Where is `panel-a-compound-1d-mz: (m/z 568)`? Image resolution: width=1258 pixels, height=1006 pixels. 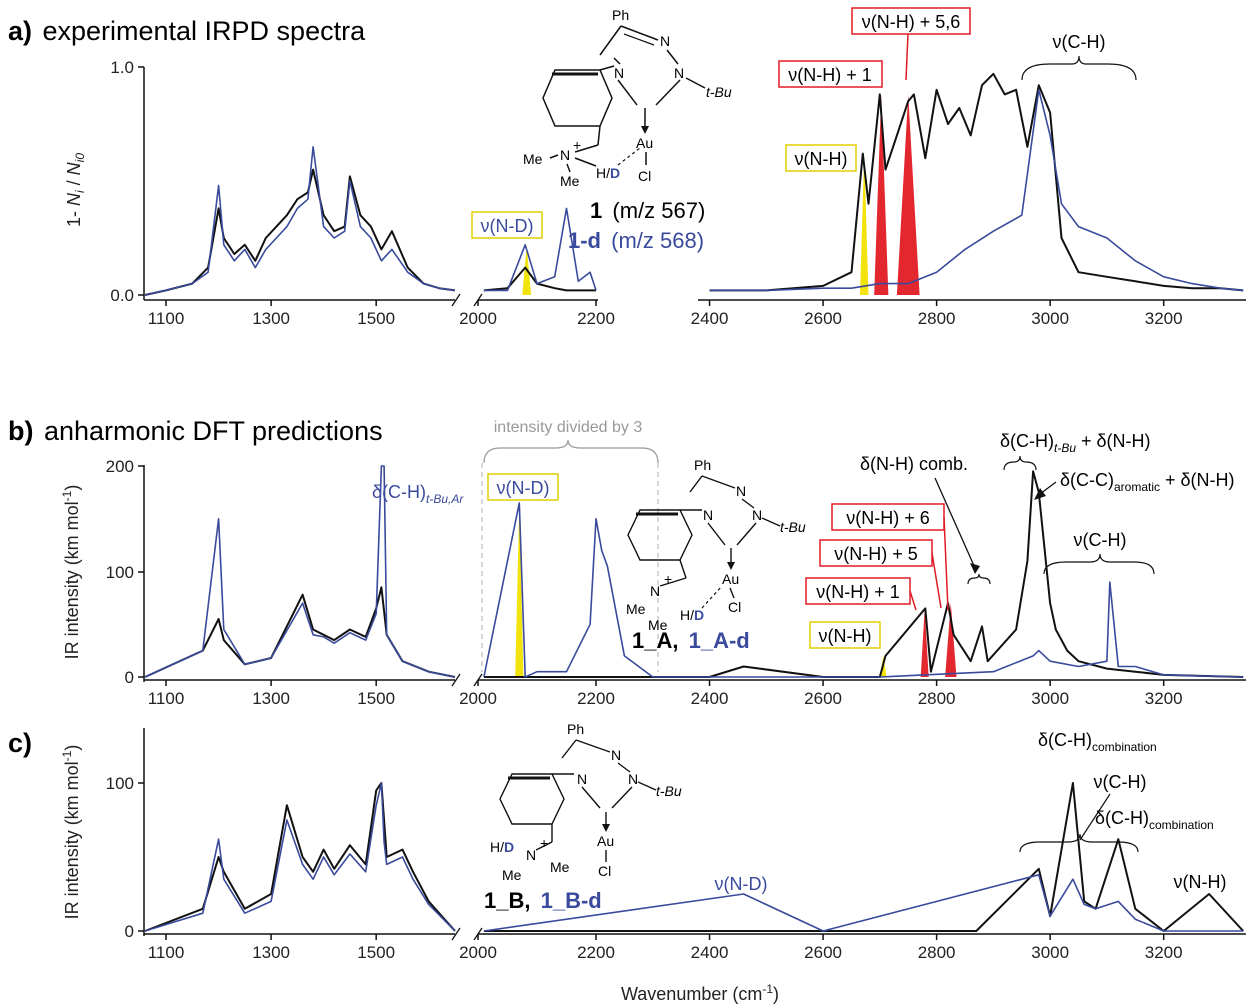
panel-a-compound-1d-mz: (m/z 568) is located at coordinates (657, 240).